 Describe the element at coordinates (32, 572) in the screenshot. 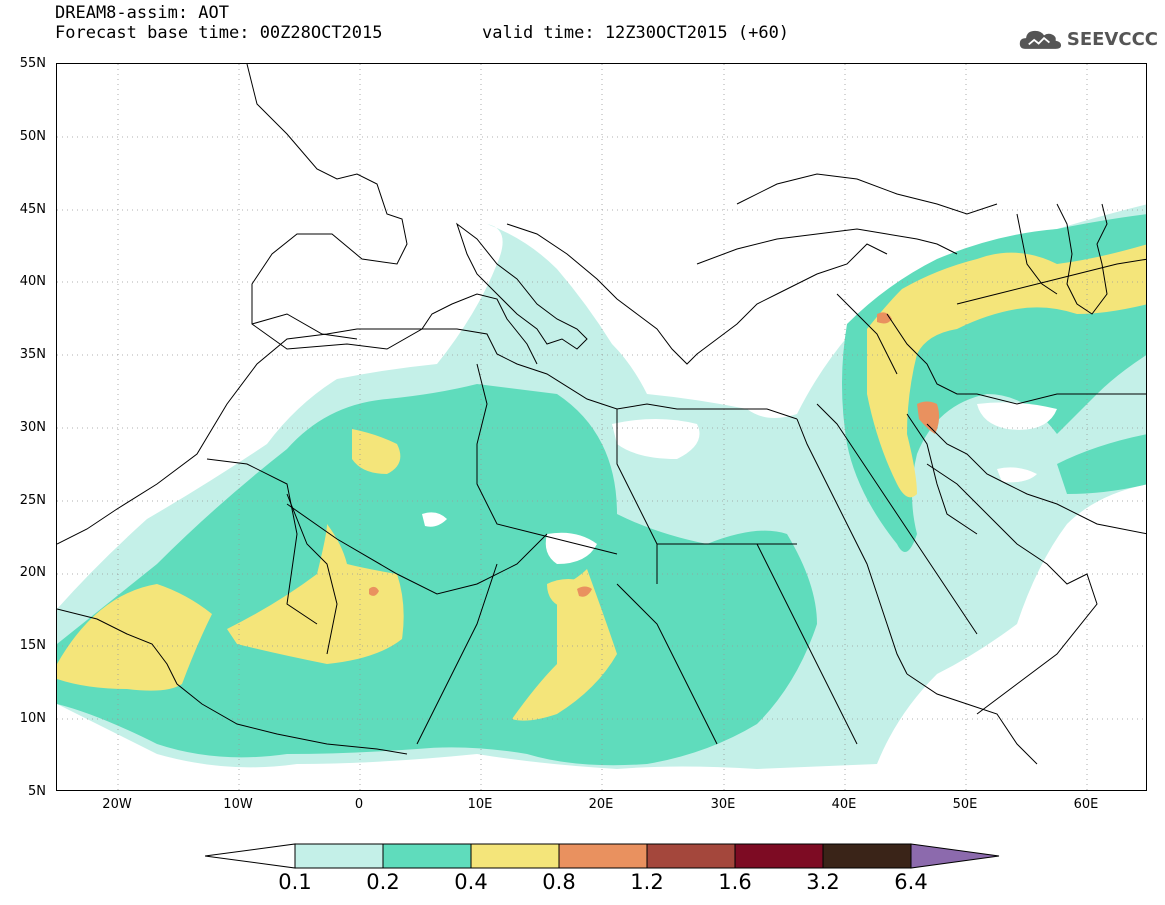

I see `lat-label: 20N` at that location.